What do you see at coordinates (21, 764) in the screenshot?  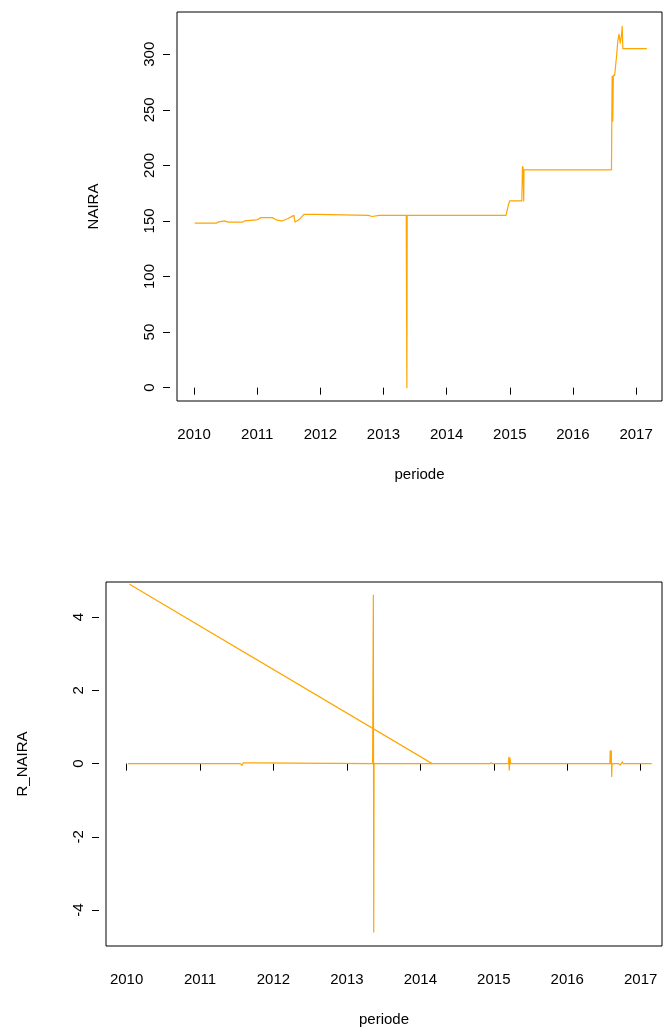 I see `y-axis-title: R_NAIRA` at bounding box center [21, 764].